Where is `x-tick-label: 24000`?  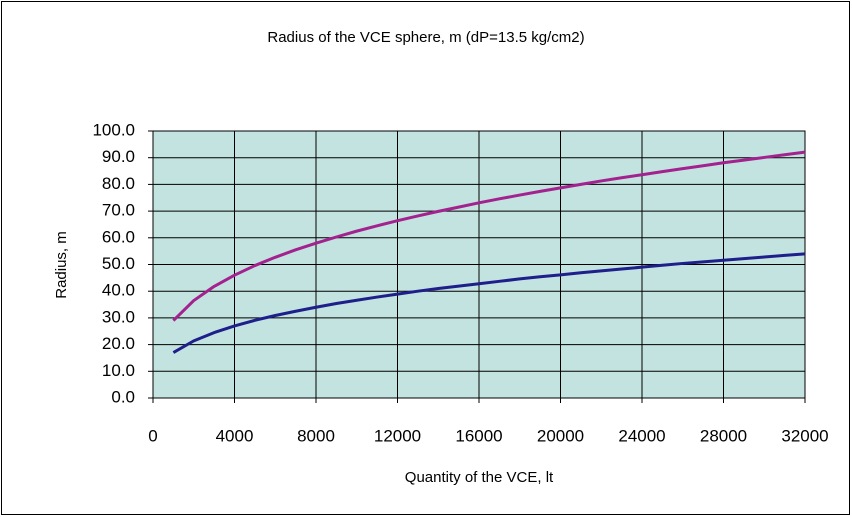 x-tick-label: 24000 is located at coordinates (641, 435).